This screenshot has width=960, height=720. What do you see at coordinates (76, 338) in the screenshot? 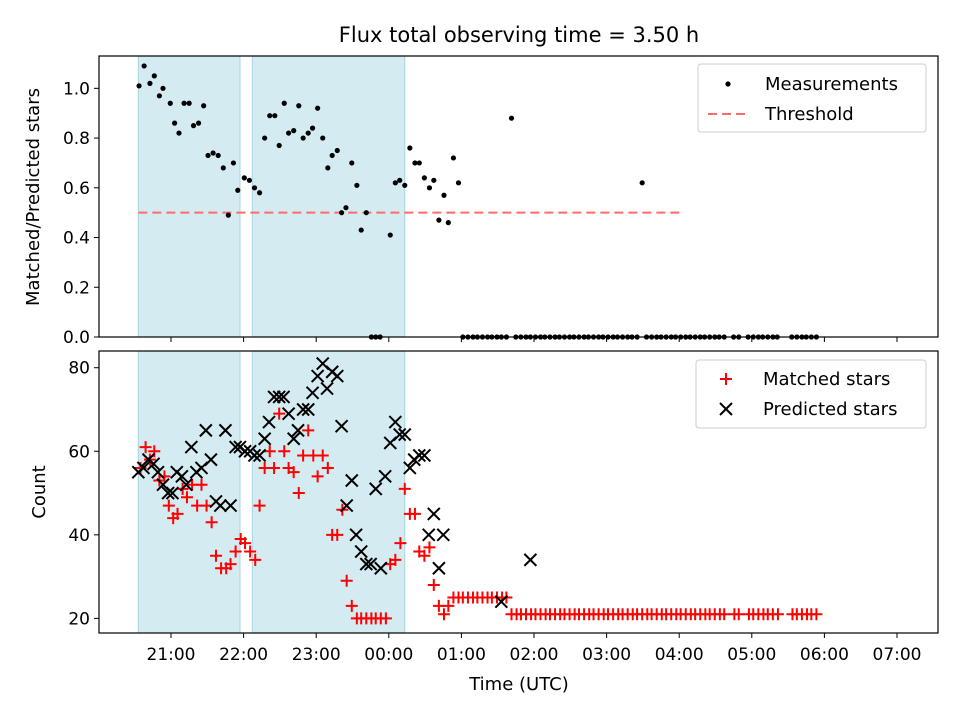
I see `y-tick-label: 0.0` at bounding box center [76, 338].